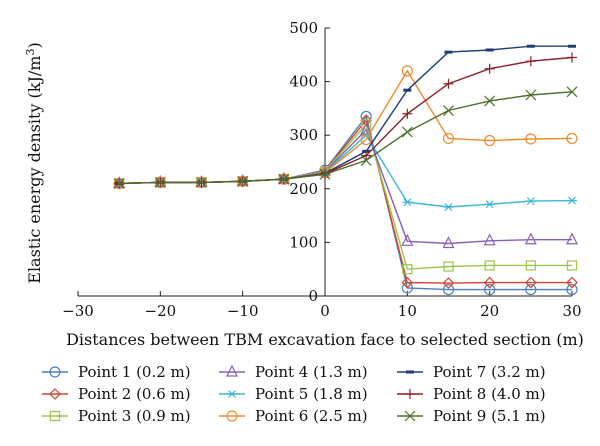 The height and width of the screenshot is (446, 600). I want to click on x-tick-label: −10, so click(243, 311).